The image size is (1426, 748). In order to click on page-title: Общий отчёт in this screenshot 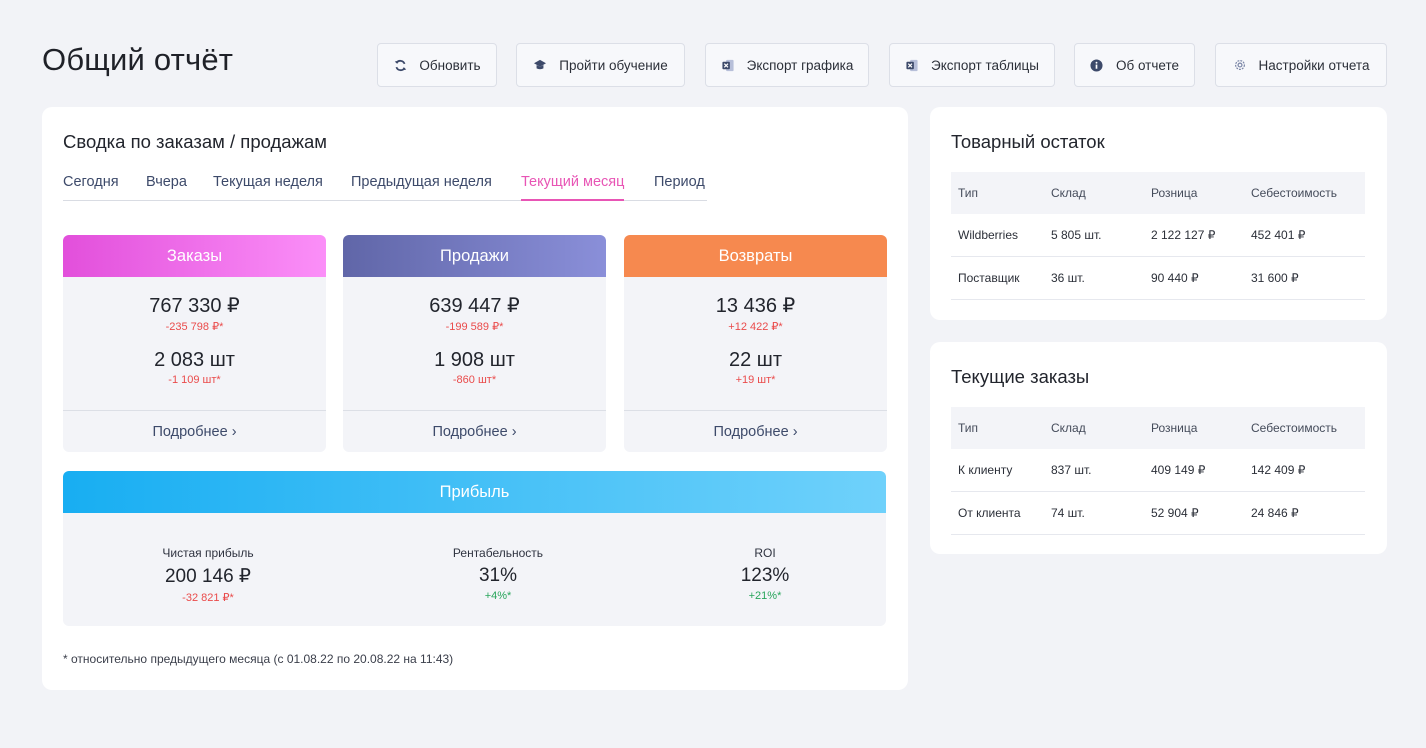, I will do `click(138, 59)`.